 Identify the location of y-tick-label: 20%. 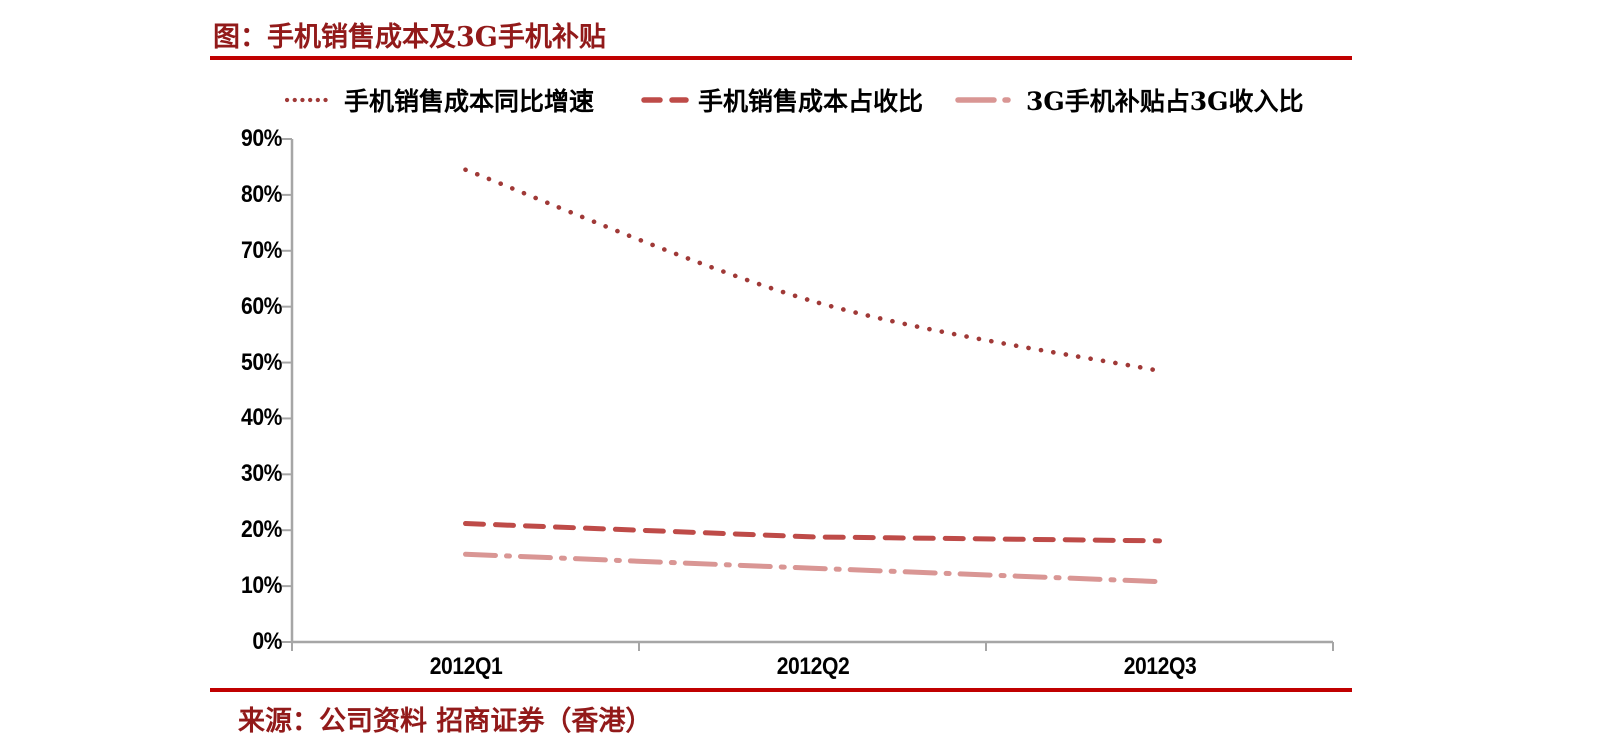
(261, 529).